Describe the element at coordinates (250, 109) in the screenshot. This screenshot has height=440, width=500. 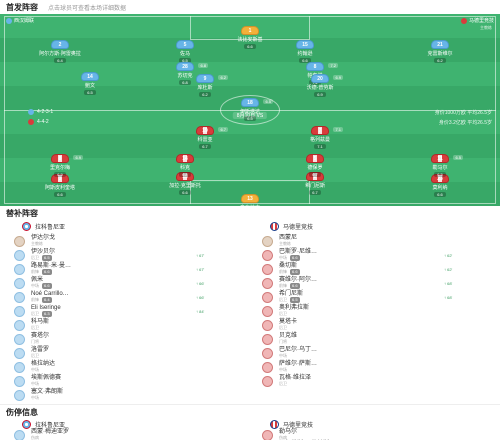
I see `home-player-10: 18 6.5 伊斯塔达 6.5` at that location.